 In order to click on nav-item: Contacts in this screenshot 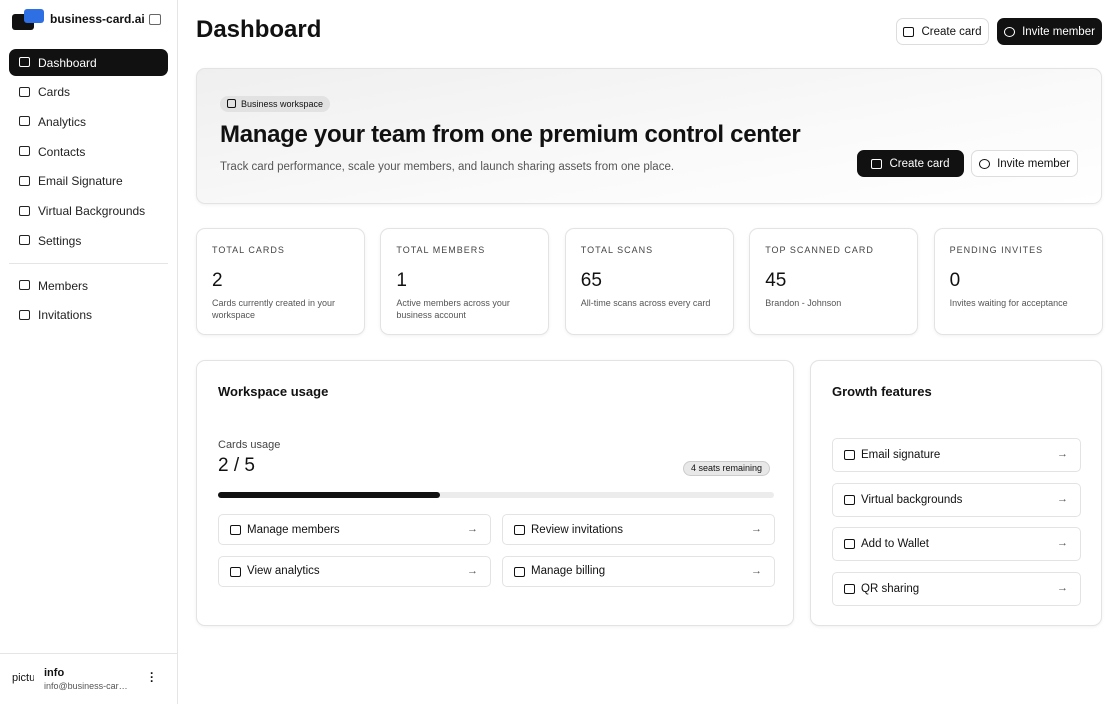, I will do `click(88, 151)`.